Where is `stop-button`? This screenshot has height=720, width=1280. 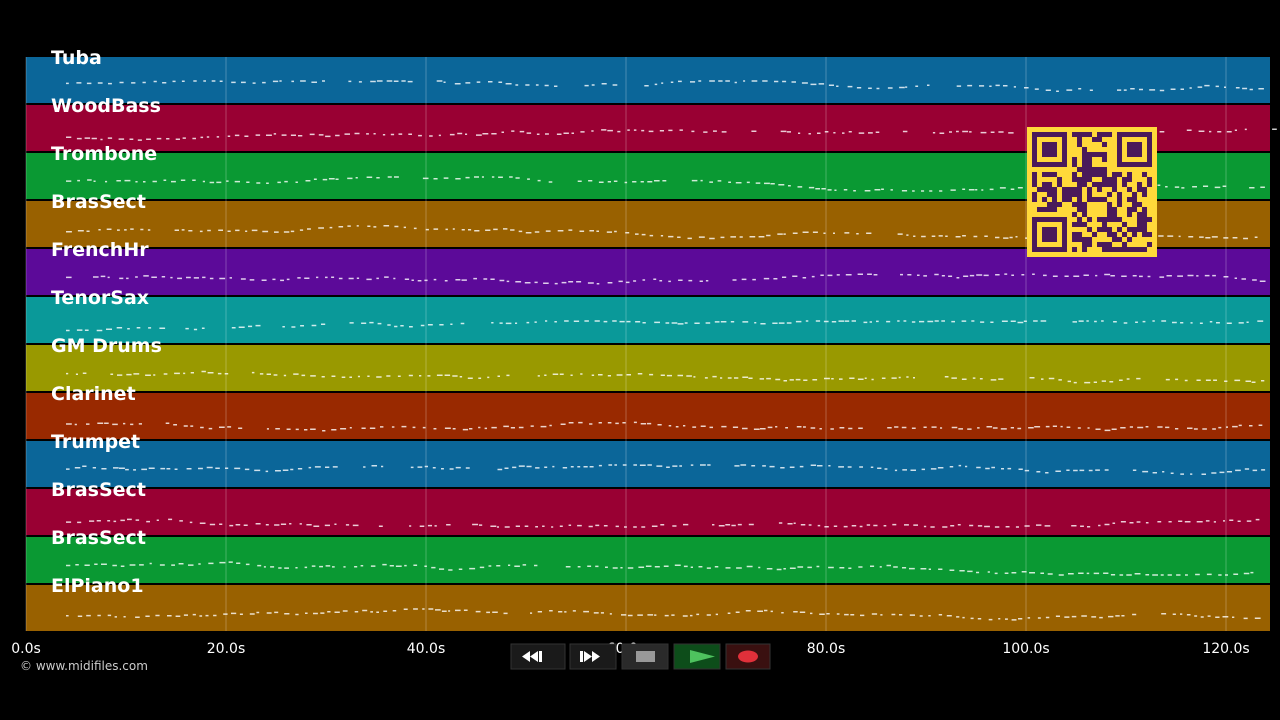
stop-button is located at coordinates (645, 656).